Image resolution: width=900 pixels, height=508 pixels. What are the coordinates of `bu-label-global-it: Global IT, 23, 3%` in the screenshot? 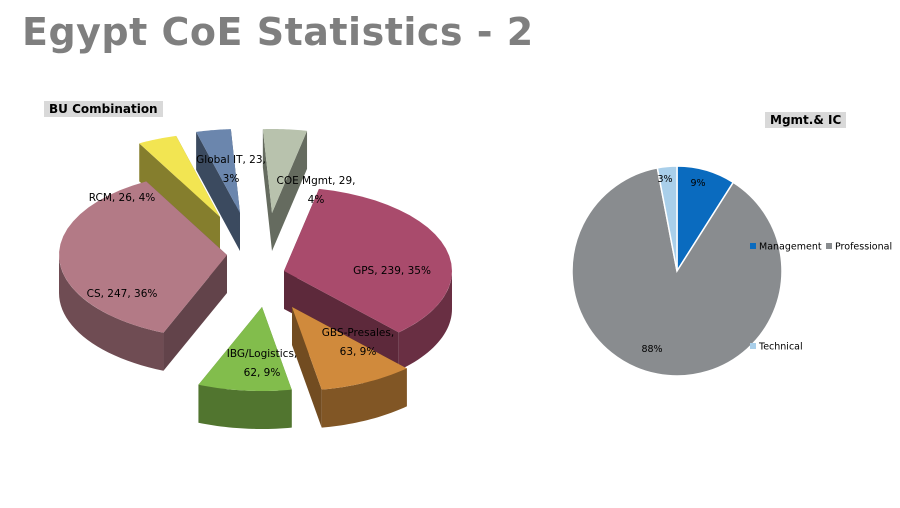 It's located at (231, 169).